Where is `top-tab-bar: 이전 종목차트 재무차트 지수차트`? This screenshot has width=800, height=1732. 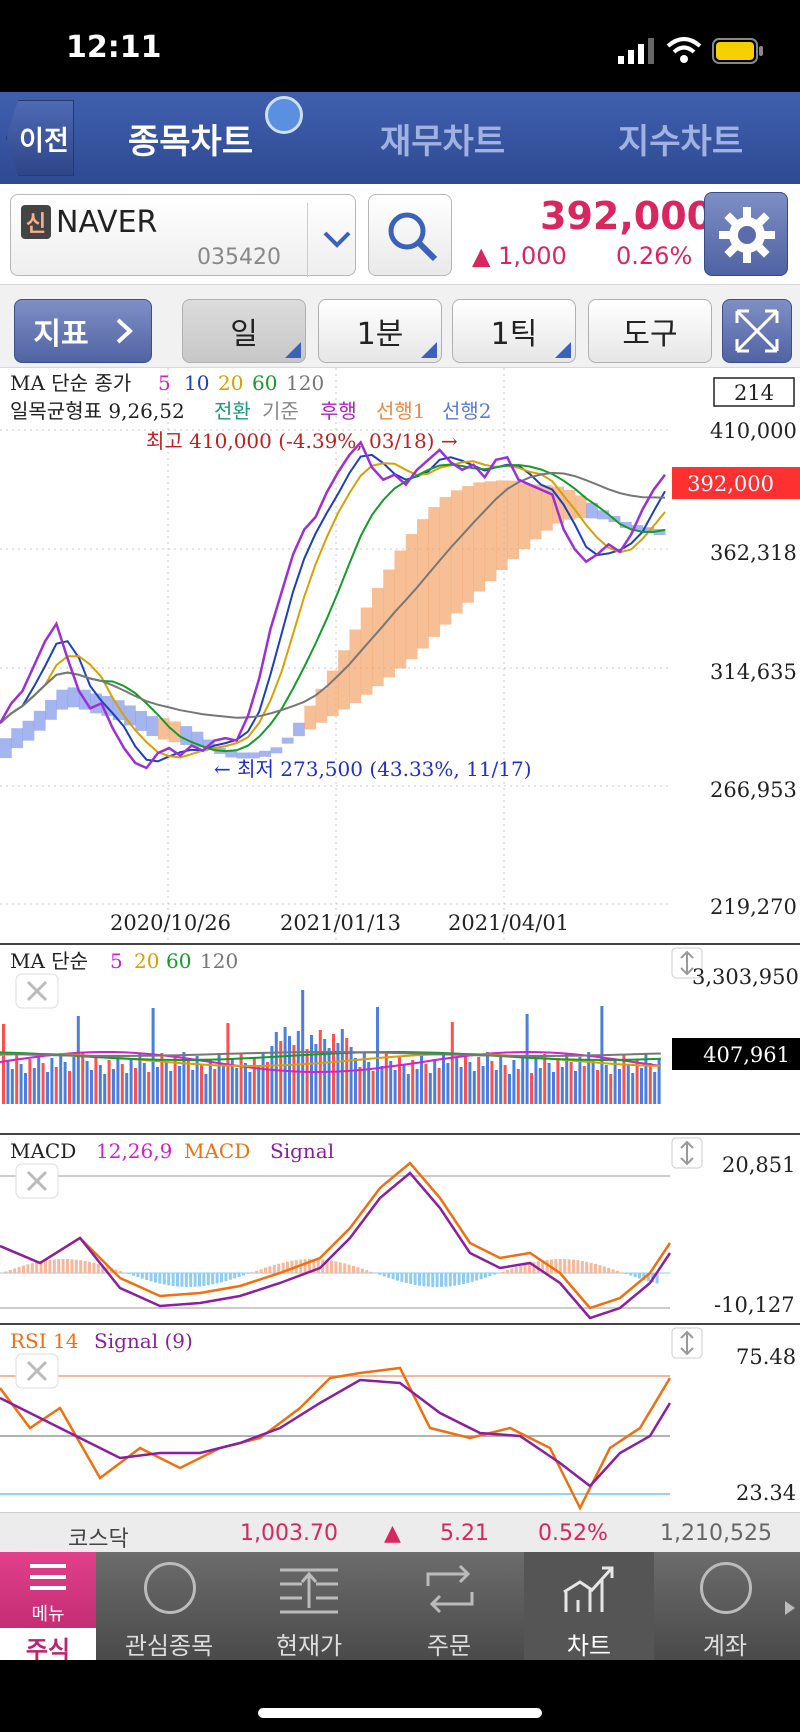 top-tab-bar: 이전 종목차트 재무차트 지수차트 is located at coordinates (400, 138).